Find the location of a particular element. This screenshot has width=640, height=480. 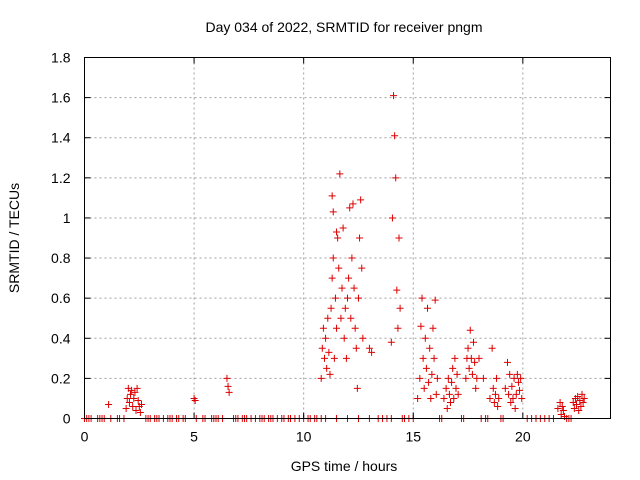

x-tick-label: 20 is located at coordinates (523, 437).